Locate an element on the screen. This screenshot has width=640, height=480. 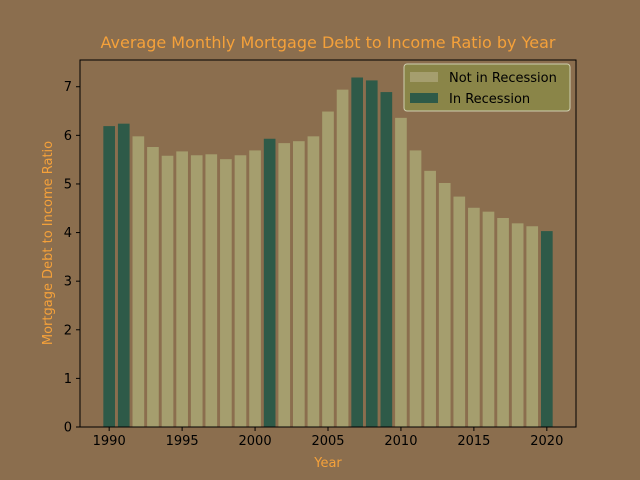
x-tick-label-2010: 2010 is located at coordinates (400, 441).